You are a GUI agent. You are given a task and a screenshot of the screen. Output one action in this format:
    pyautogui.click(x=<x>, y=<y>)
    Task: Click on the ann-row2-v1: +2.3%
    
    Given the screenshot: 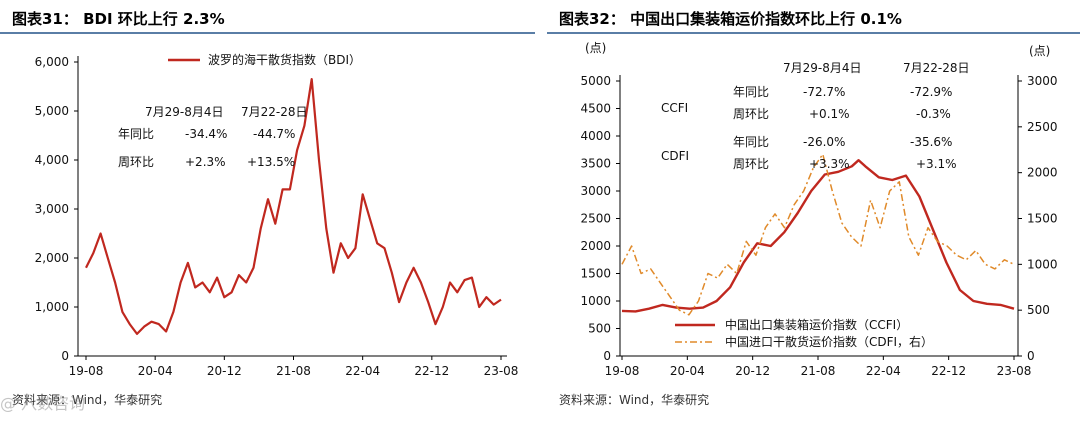 What is the action you would take?
    pyautogui.click(x=205, y=162)
    